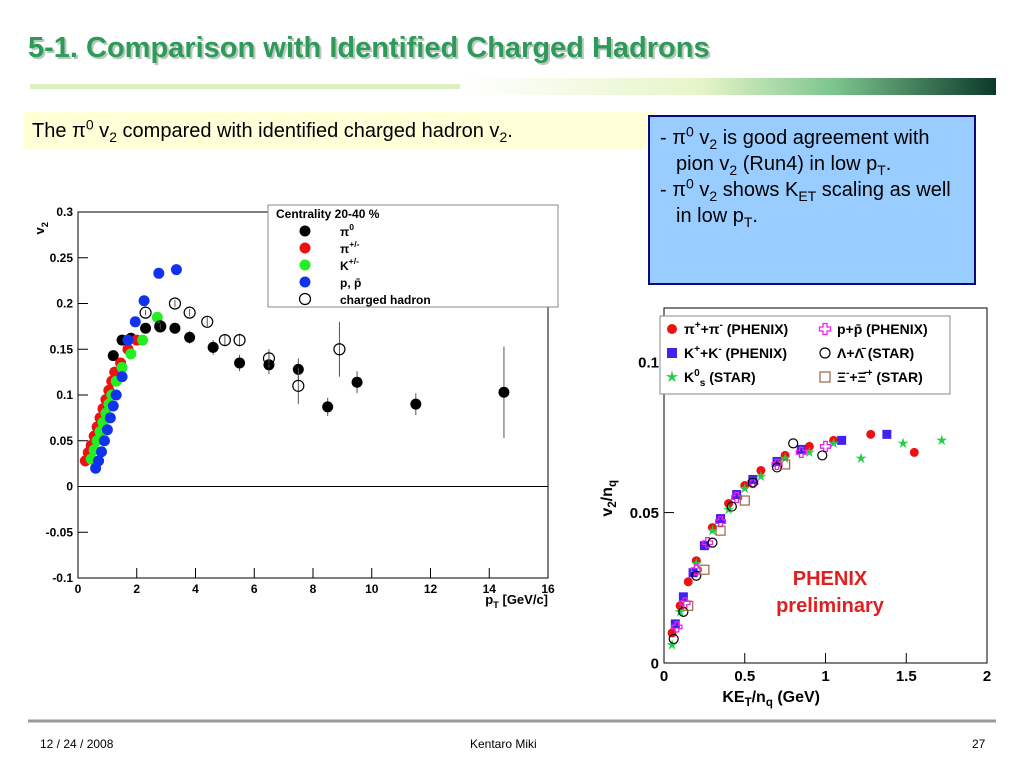 The height and width of the screenshot is (768, 1024). I want to click on text-run: /n, so click(607, 494).